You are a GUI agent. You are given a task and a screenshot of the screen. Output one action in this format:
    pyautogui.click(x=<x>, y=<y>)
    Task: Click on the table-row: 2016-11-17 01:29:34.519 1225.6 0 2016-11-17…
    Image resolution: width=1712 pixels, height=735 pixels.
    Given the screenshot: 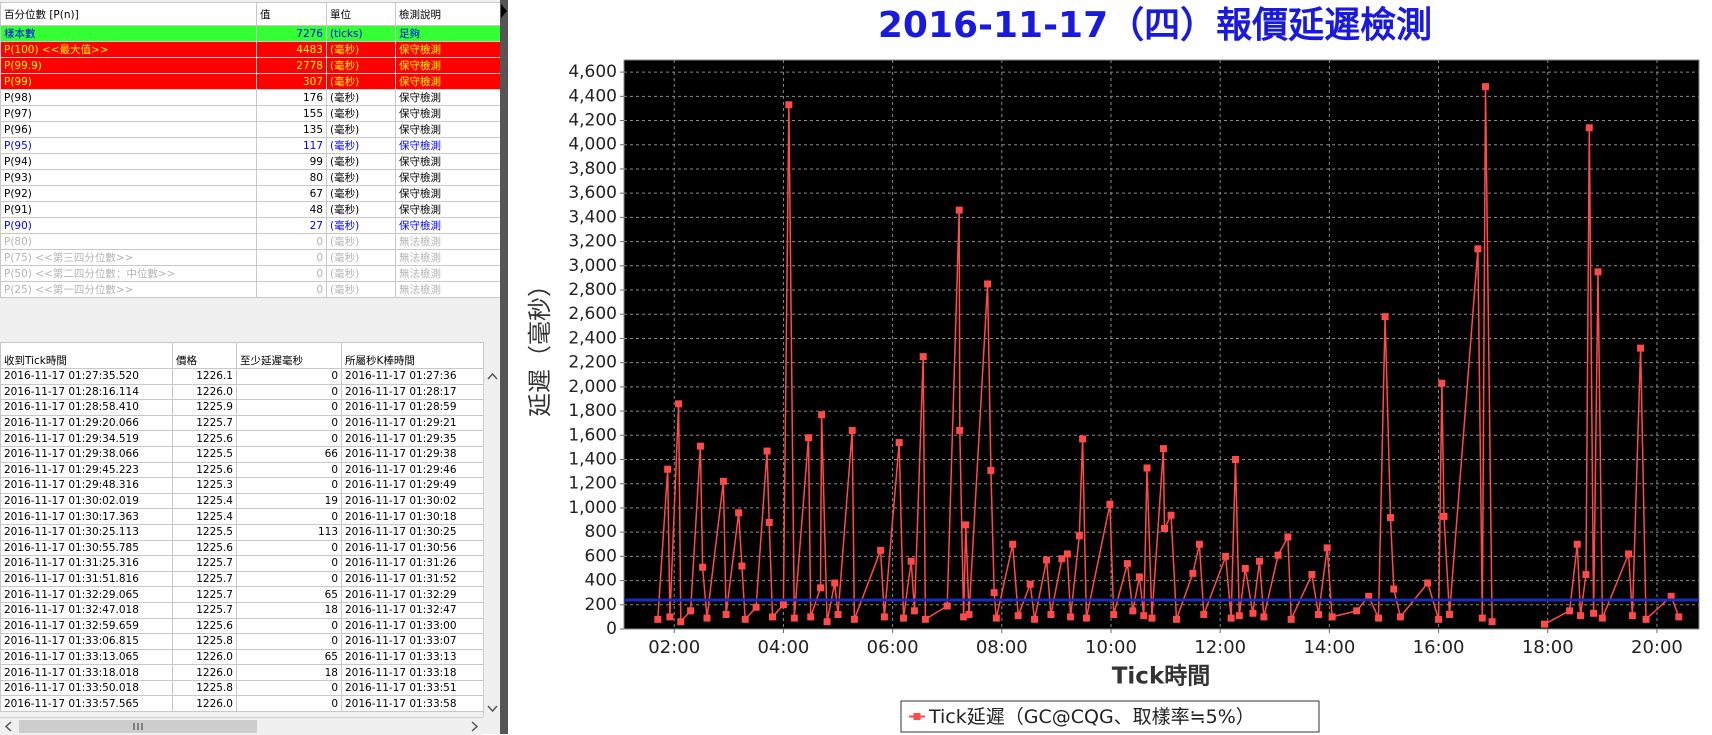 What is the action you would take?
    pyautogui.click(x=242, y=438)
    